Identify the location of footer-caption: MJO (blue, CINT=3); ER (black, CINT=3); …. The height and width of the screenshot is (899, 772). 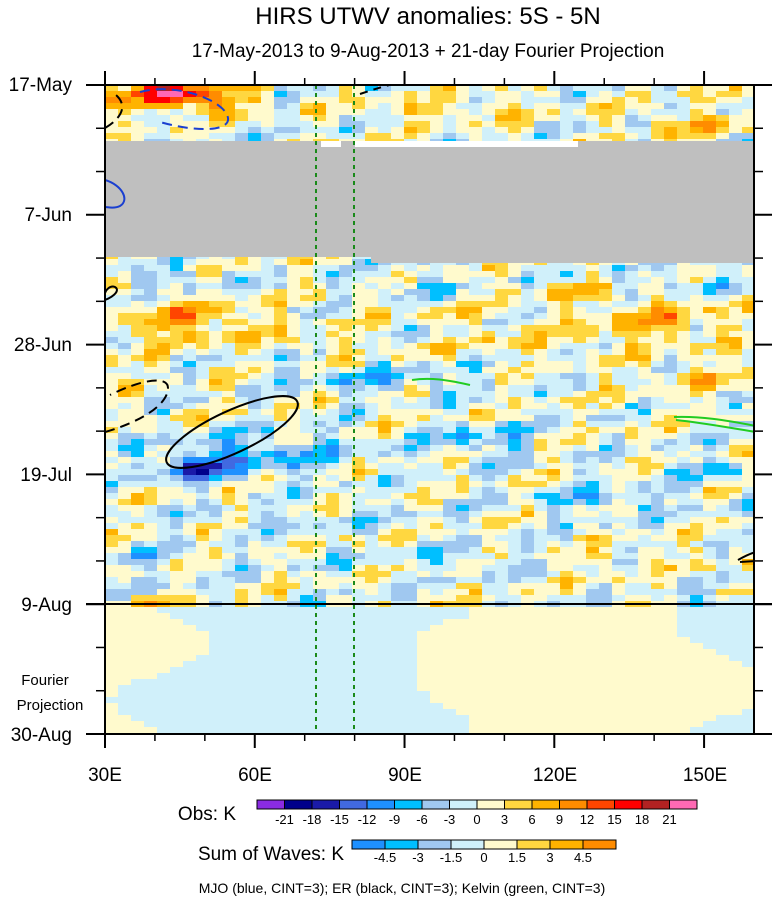
(402, 888).